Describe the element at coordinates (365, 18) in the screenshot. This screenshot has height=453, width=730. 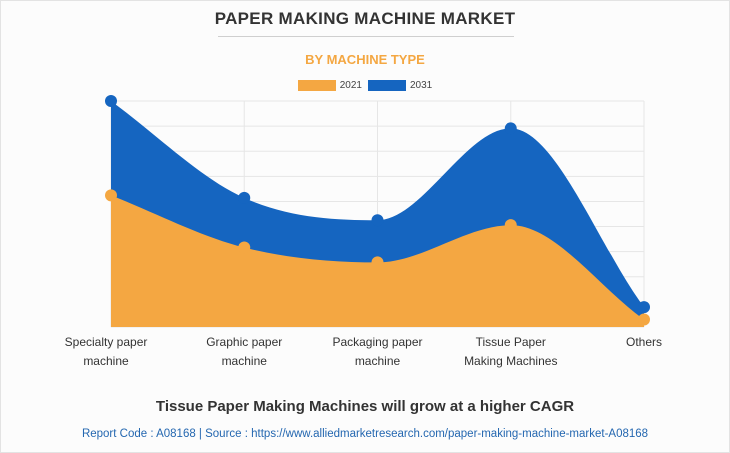
I see `chart-title: PAPER MAKING MACHINE MARKET` at that location.